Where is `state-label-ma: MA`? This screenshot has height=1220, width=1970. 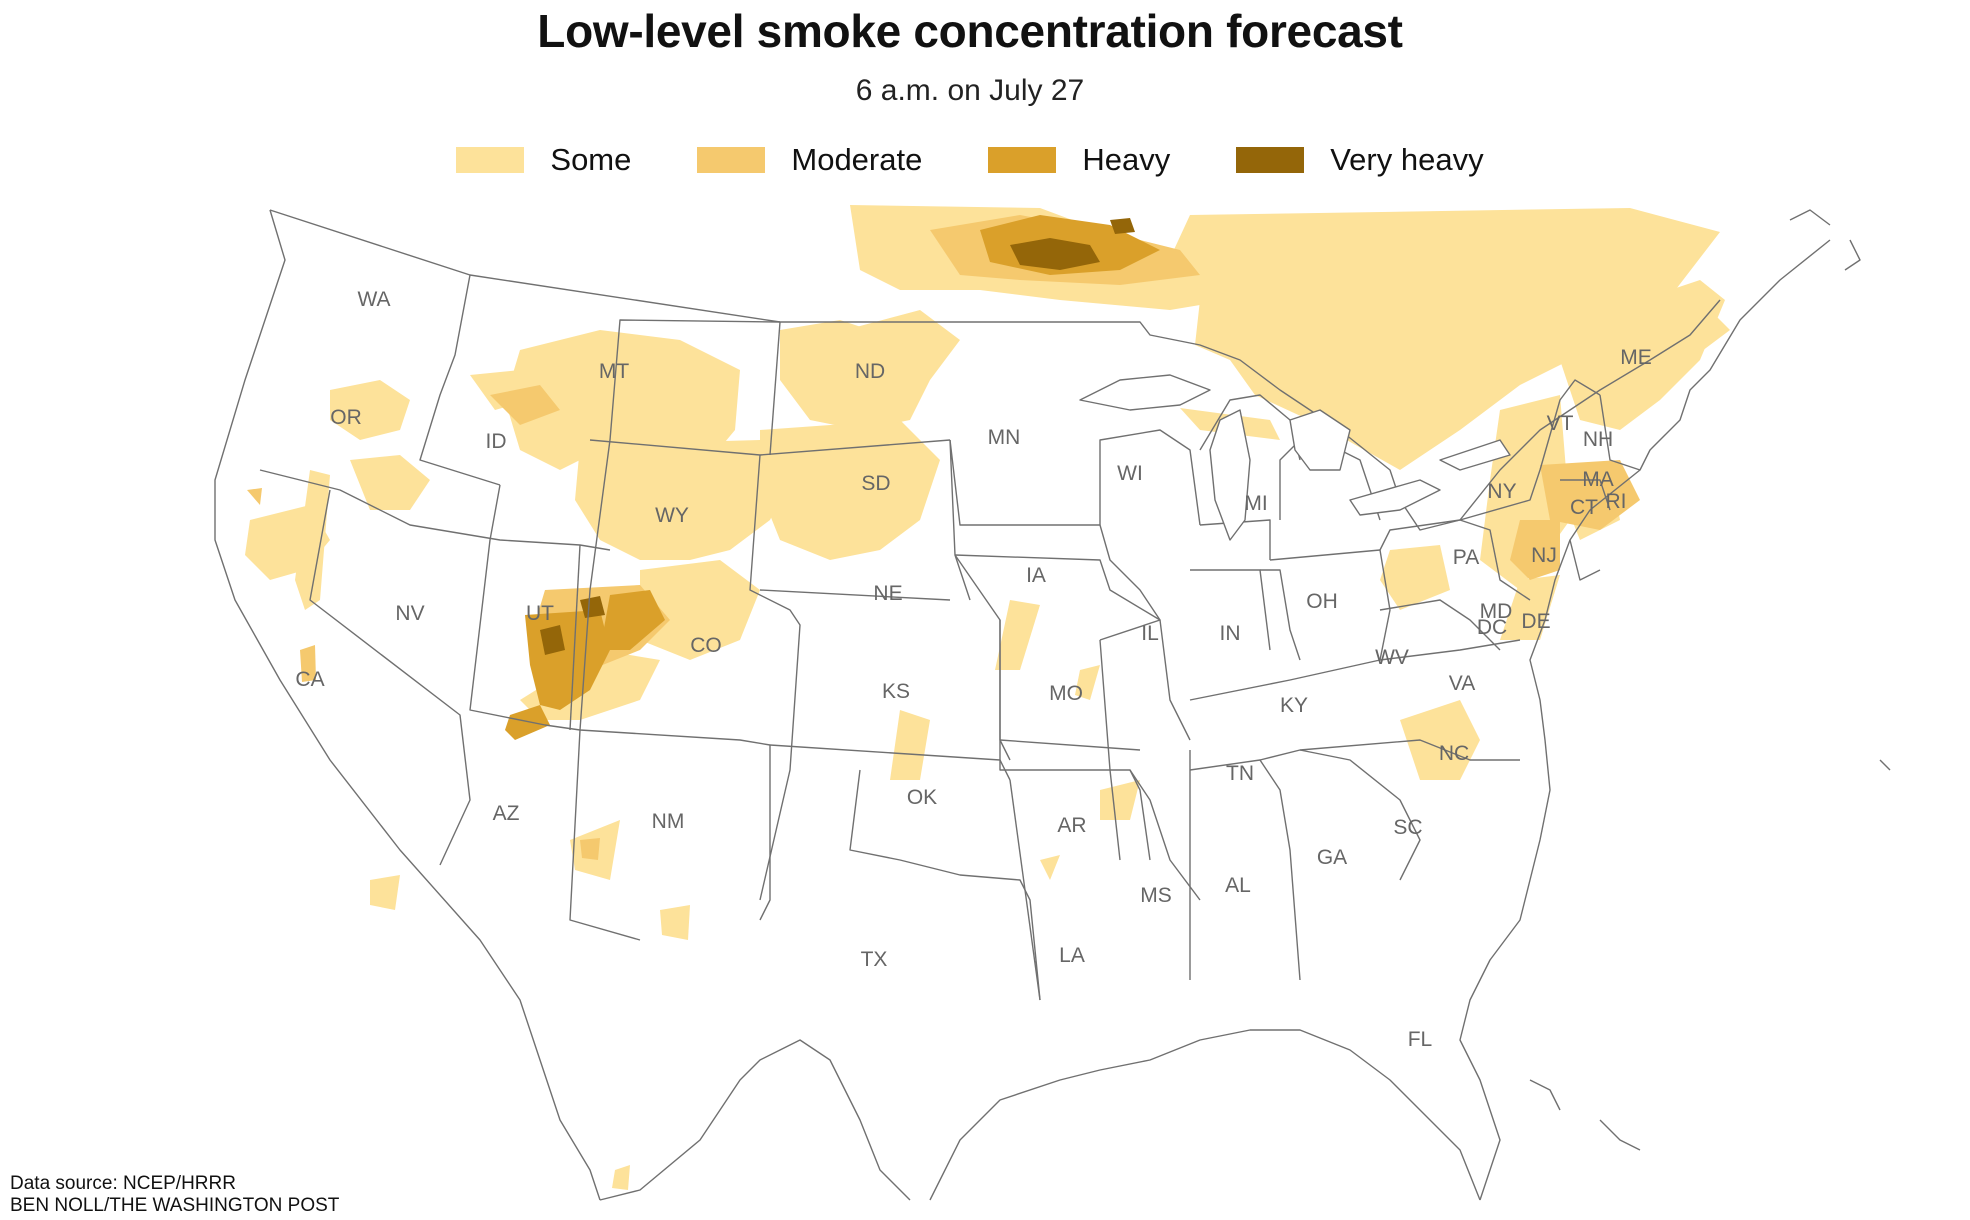 state-label-ma: MA is located at coordinates (1598, 479).